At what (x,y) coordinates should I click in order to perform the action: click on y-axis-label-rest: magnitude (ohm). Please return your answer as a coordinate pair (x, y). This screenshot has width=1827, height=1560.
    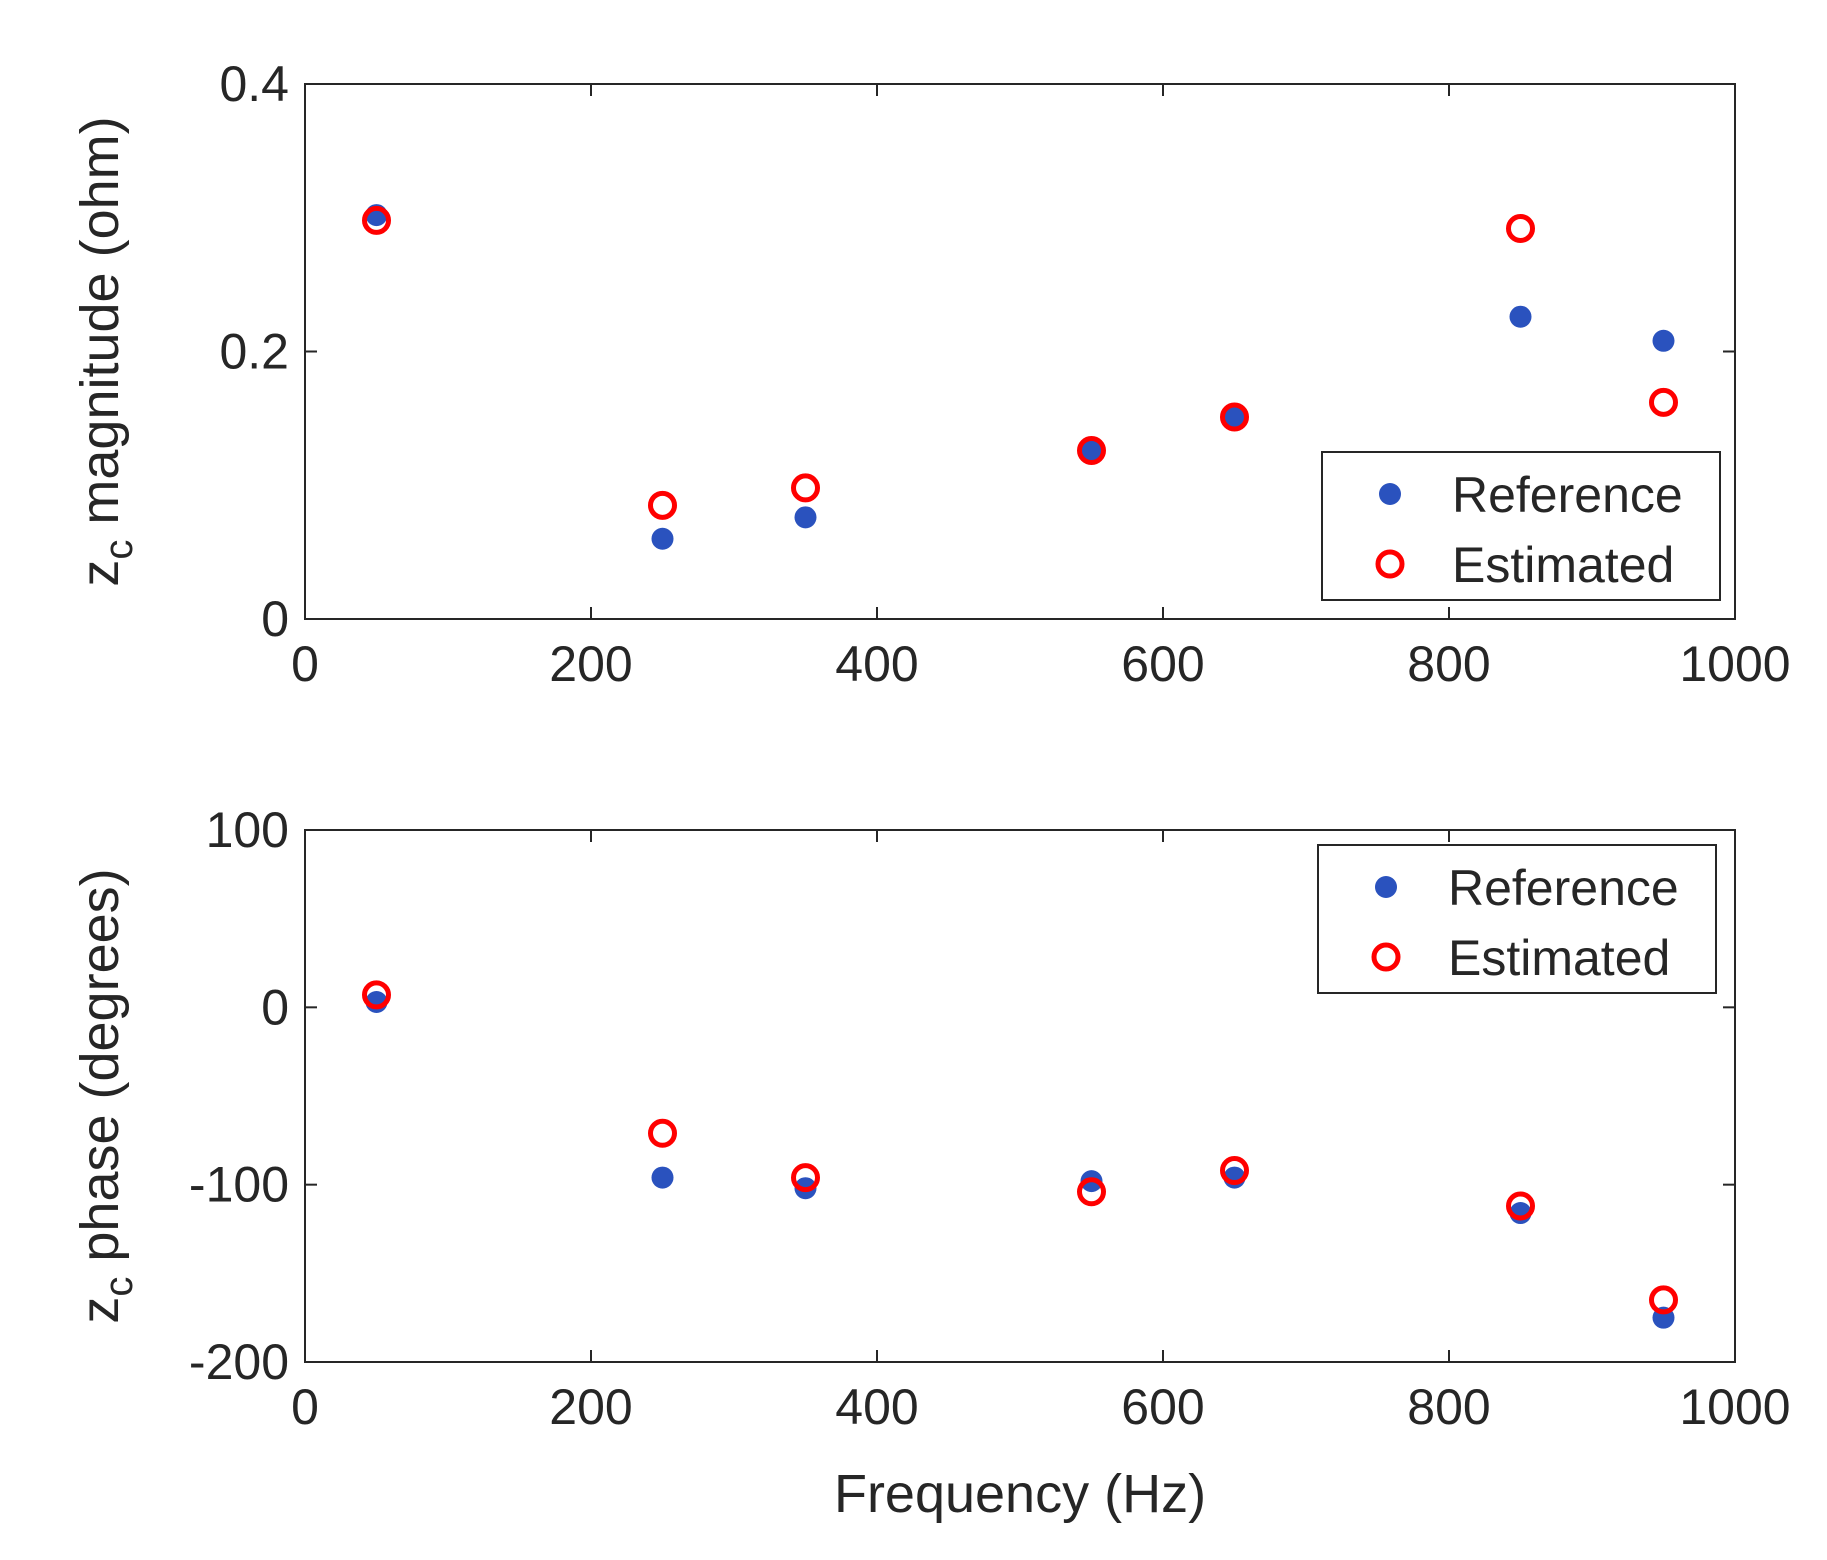
    Looking at the image, I should click on (100, 327).